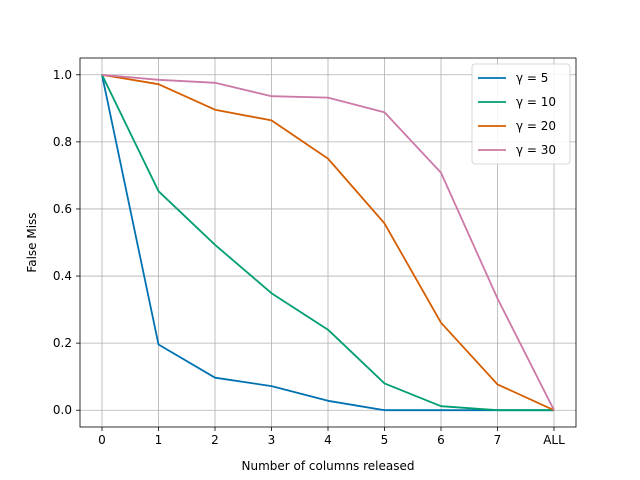 Image resolution: width=640 pixels, height=480 pixels. Describe the element at coordinates (62, 142) in the screenshot. I see `y-tick-label: 0.8` at that location.